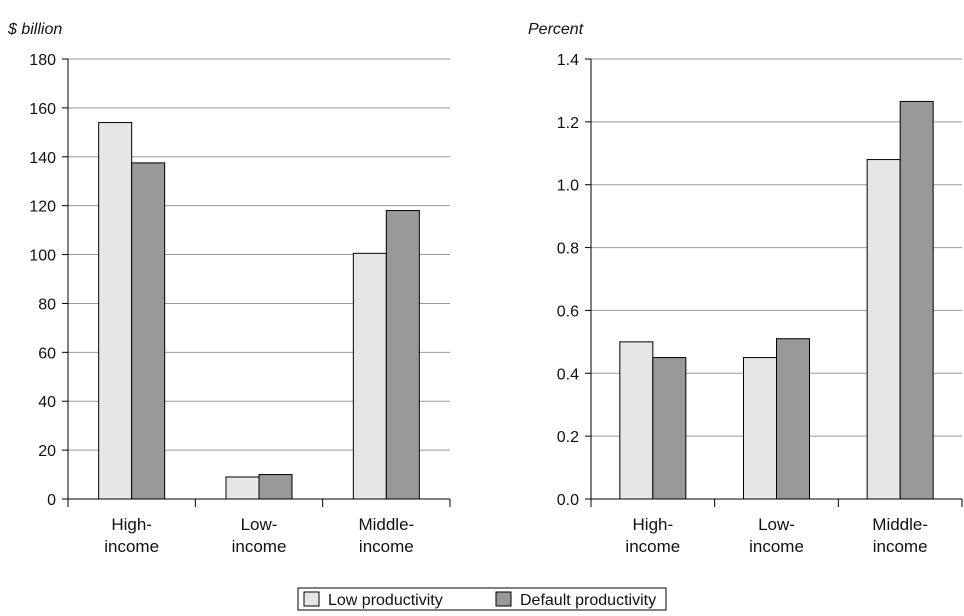 The image size is (964, 616). I want to click on legend-label-default-productivity: Default productivity, so click(588, 600).